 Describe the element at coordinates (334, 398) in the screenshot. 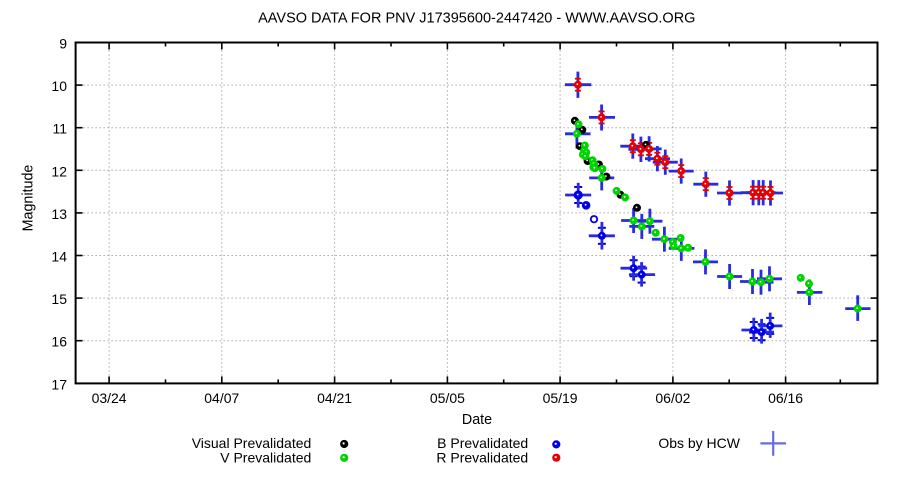

I see `svg-text: 04/21` at that location.